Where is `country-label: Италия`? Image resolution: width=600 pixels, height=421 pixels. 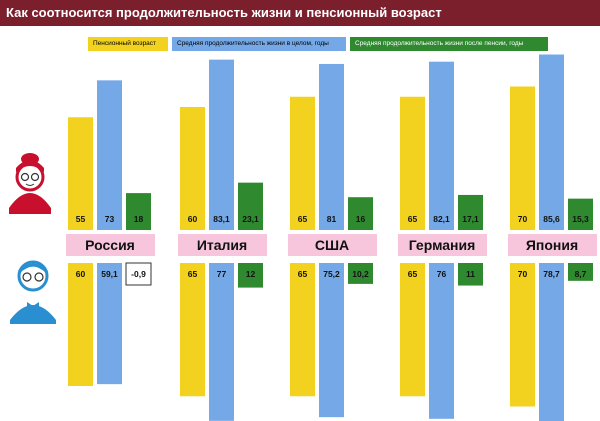
country-label: Италия is located at coordinates (222, 245).